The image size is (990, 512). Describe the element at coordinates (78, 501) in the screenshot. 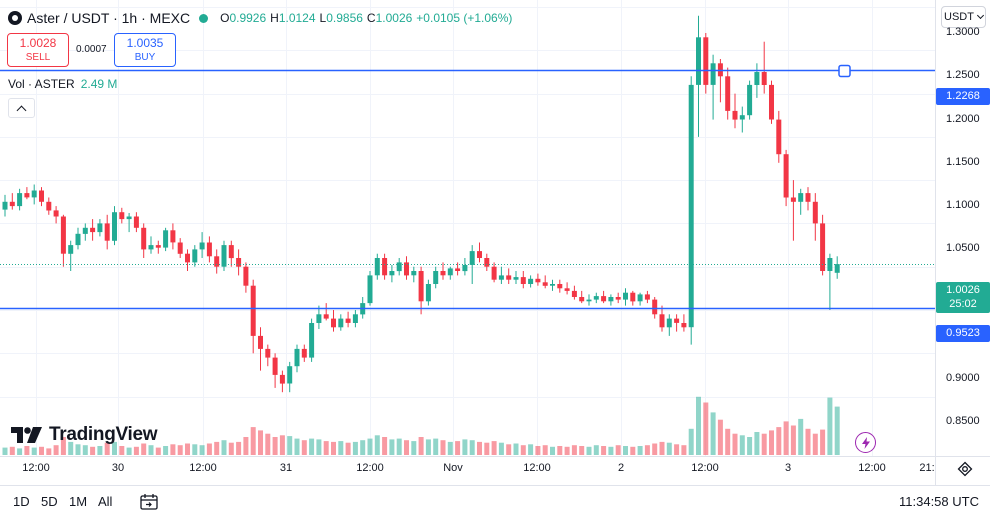

I see `range-1m-button: 1M` at that location.